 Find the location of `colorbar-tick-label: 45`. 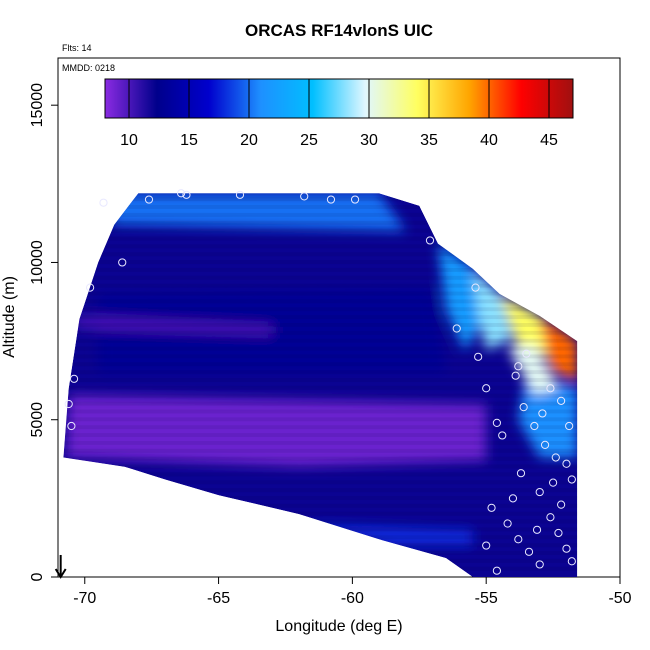

colorbar-tick-label: 45 is located at coordinates (549, 140).